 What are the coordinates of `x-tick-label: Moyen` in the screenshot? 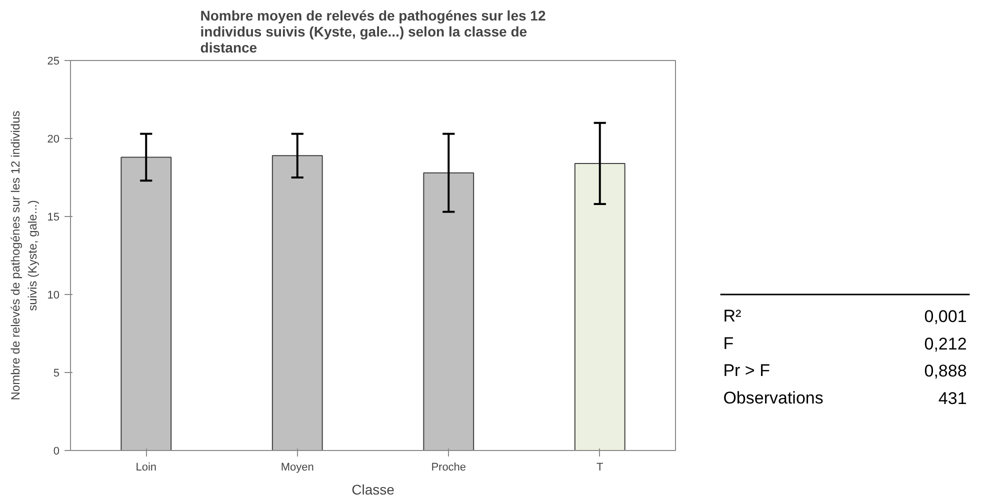 It's located at (297, 468).